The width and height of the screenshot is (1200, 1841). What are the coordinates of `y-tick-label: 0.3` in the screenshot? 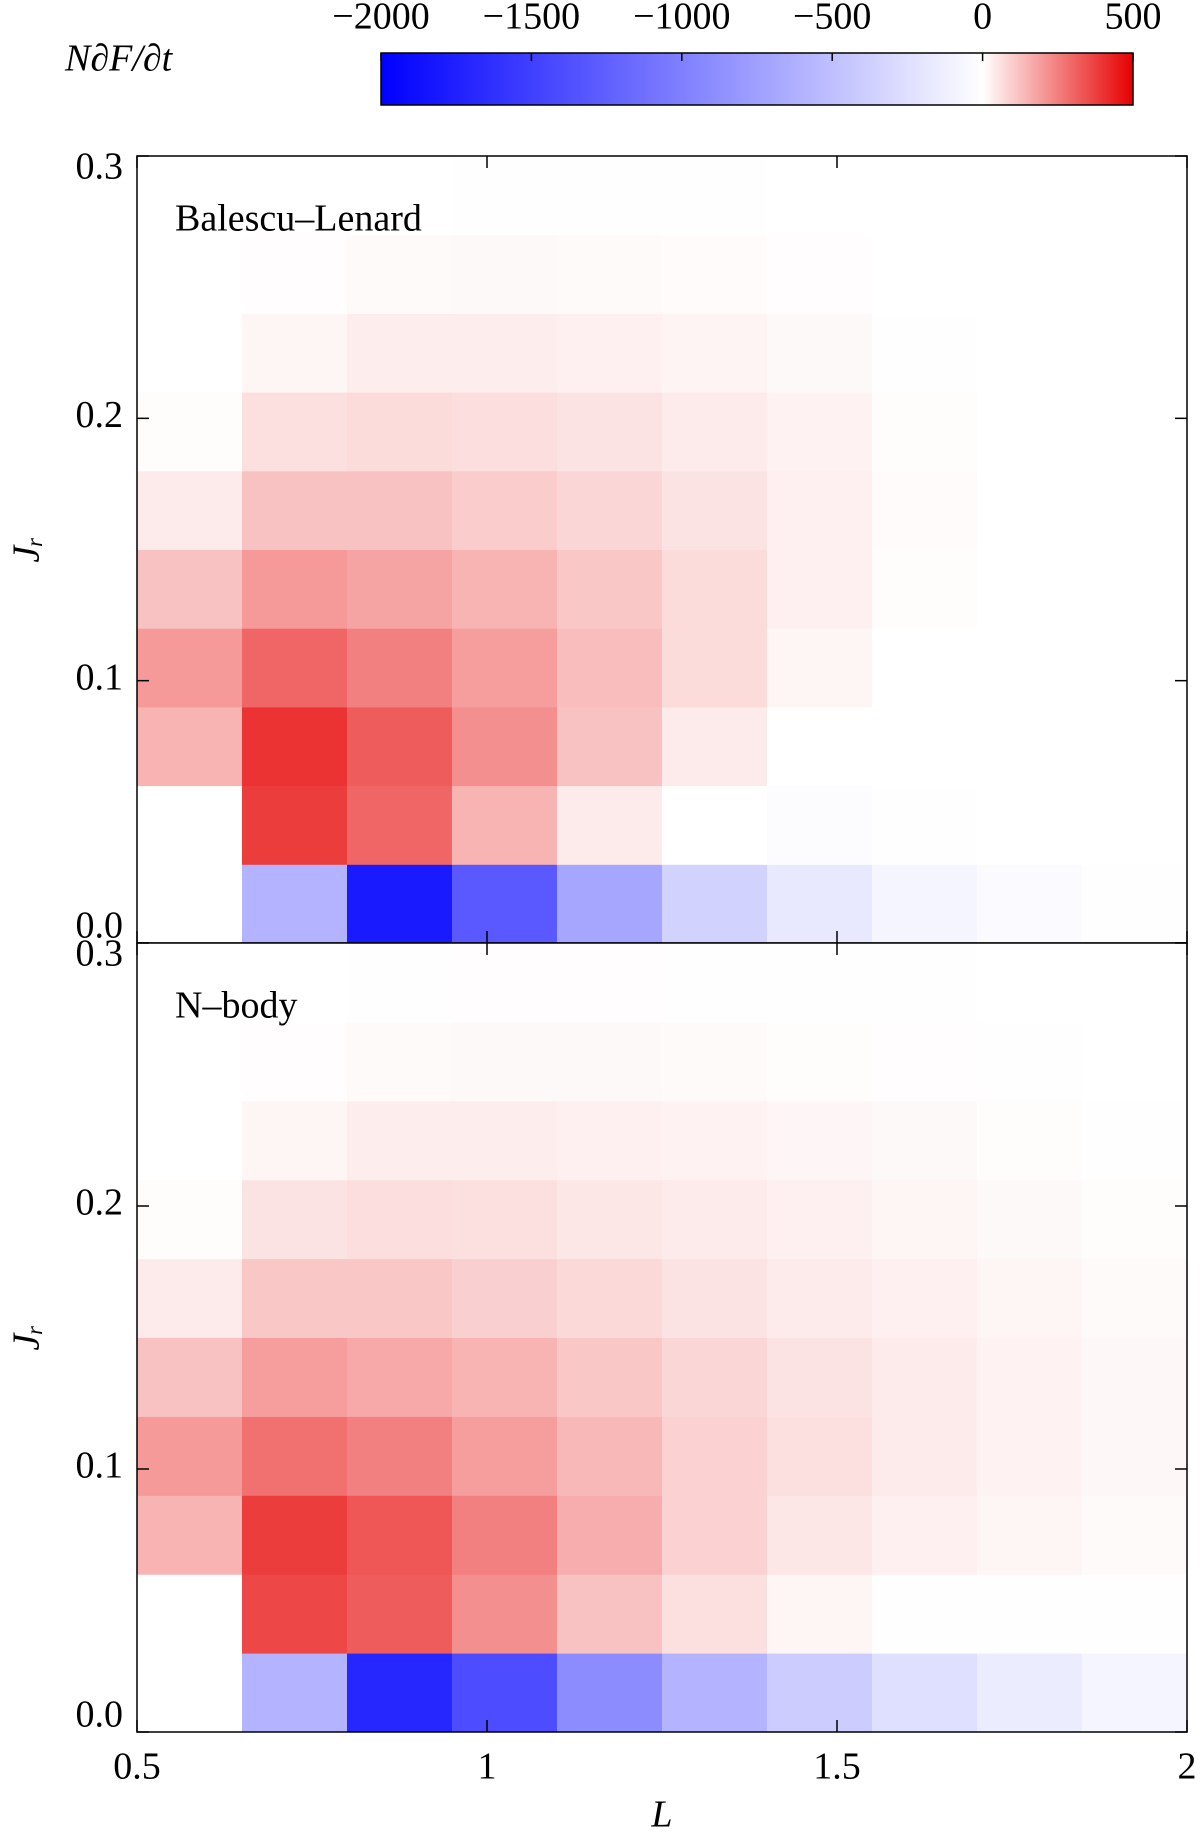 It's located at (100, 167).